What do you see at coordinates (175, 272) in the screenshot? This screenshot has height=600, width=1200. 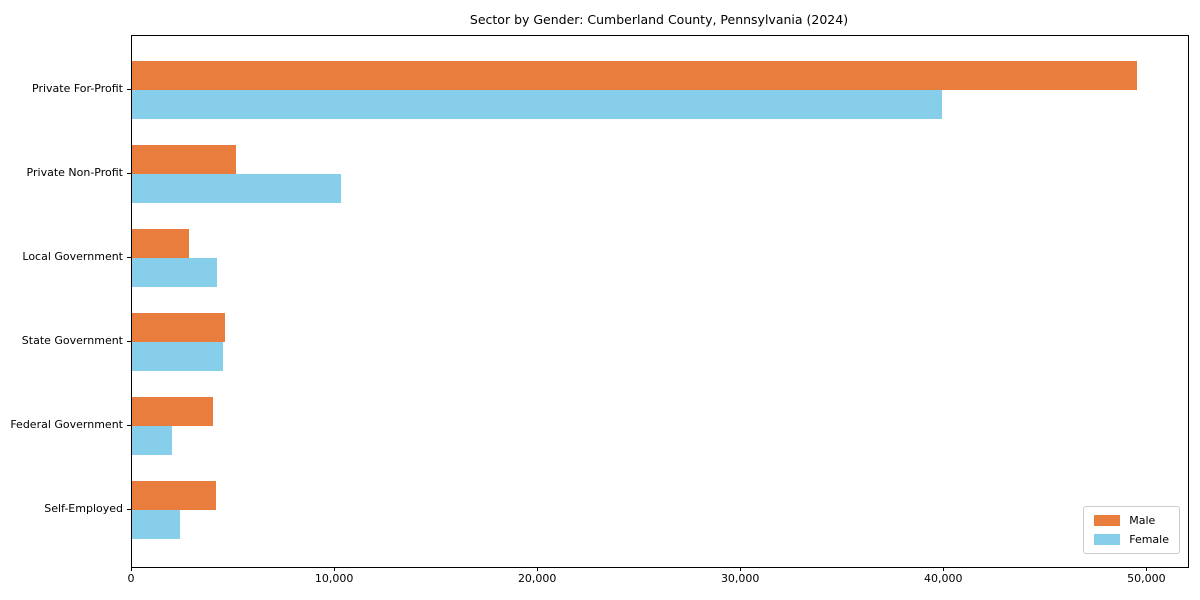 I see `bar-female-local-government` at bounding box center [175, 272].